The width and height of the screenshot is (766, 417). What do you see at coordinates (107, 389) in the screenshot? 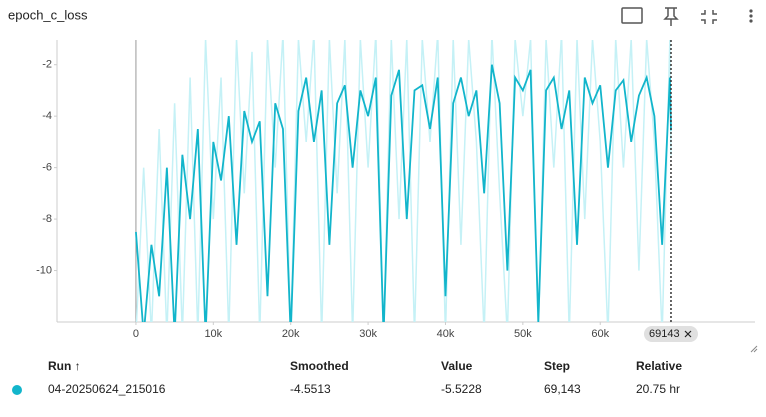
I see `table-cell: 04-20250624_215016` at bounding box center [107, 389].